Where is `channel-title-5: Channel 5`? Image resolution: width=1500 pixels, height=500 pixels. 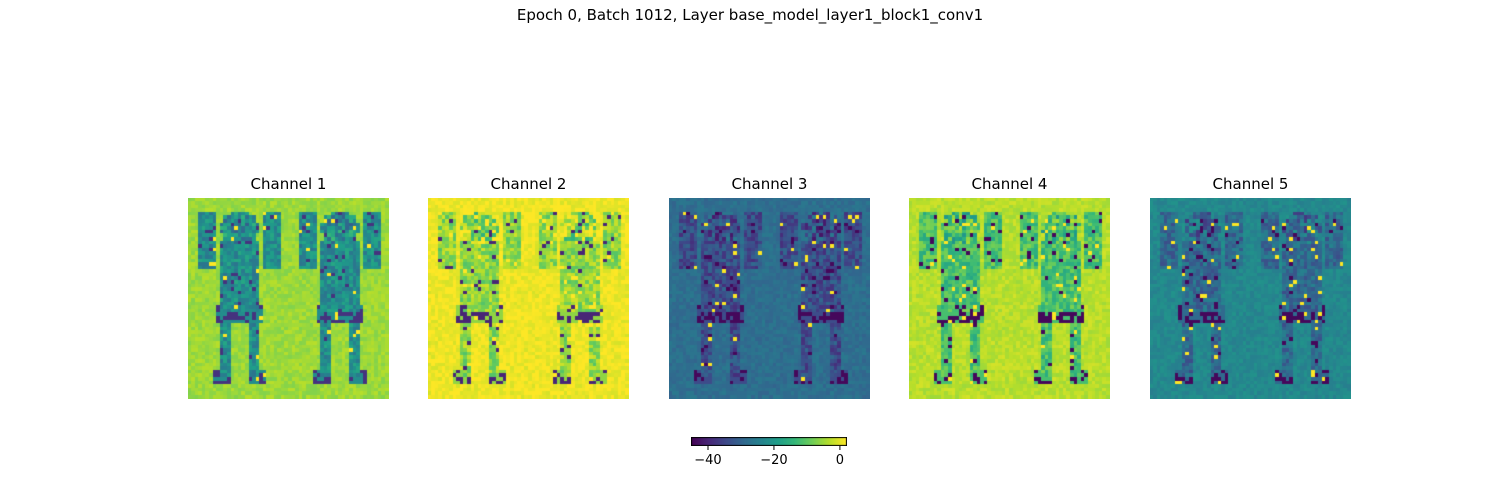
channel-title-5: Channel 5 is located at coordinates (1250, 184).